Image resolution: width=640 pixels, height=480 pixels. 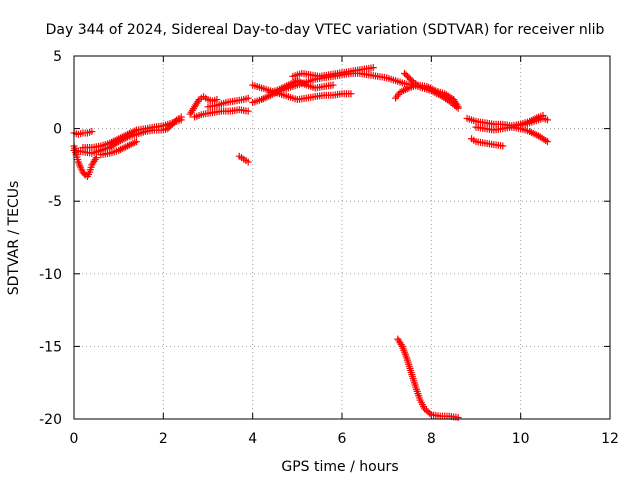 What do you see at coordinates (339, 467) in the screenshot?
I see `x-axis-label: GPS time / hours` at bounding box center [339, 467].